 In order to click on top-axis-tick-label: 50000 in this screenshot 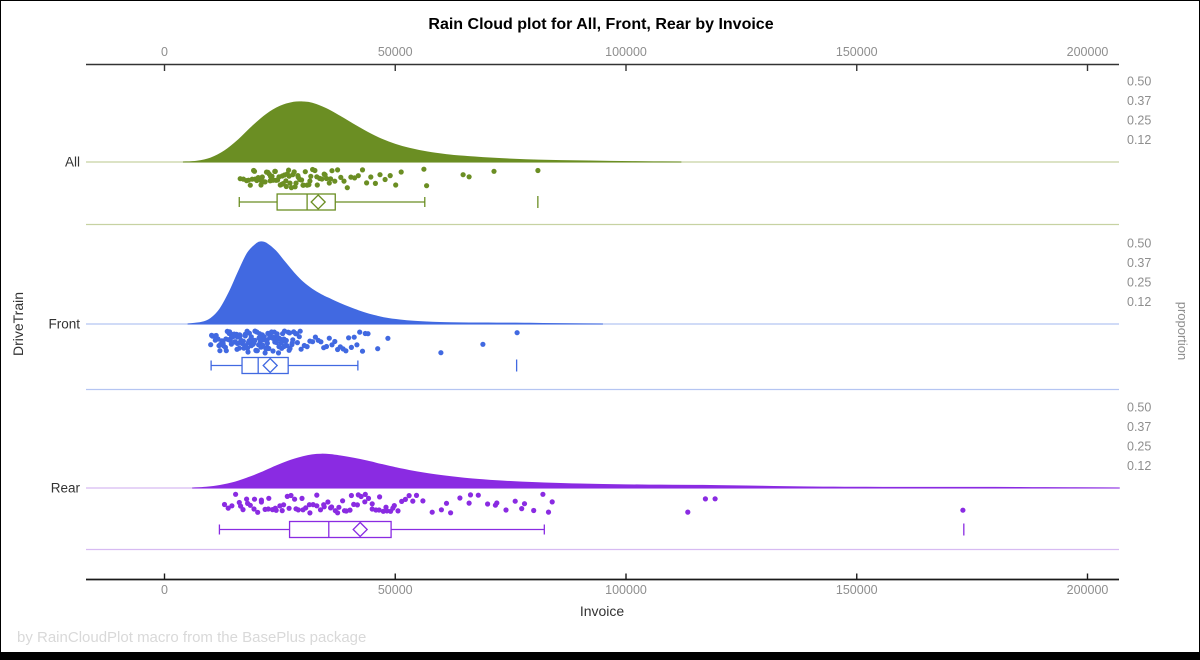, I will do `click(395, 52)`.